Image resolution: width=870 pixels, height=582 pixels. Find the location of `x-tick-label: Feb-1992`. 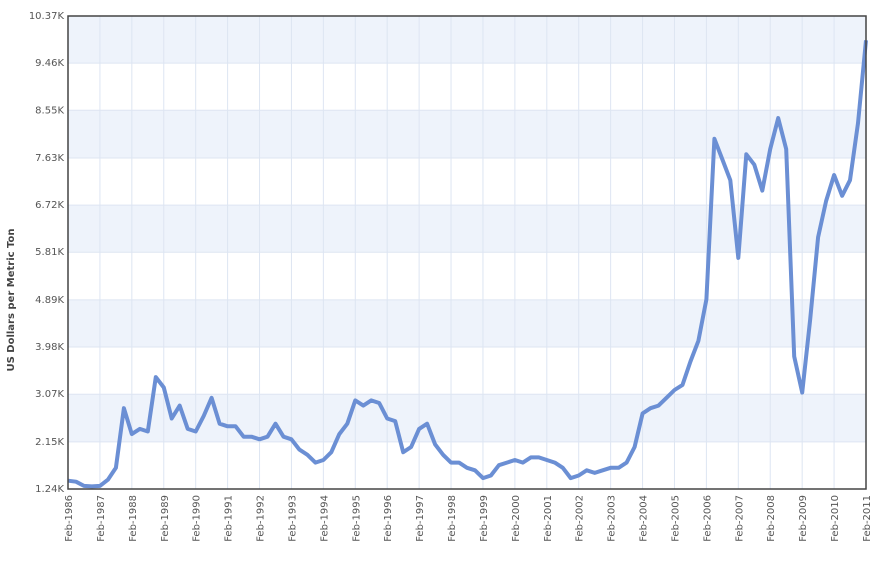

x-tick-label: Feb-1992 is located at coordinates (261, 518).